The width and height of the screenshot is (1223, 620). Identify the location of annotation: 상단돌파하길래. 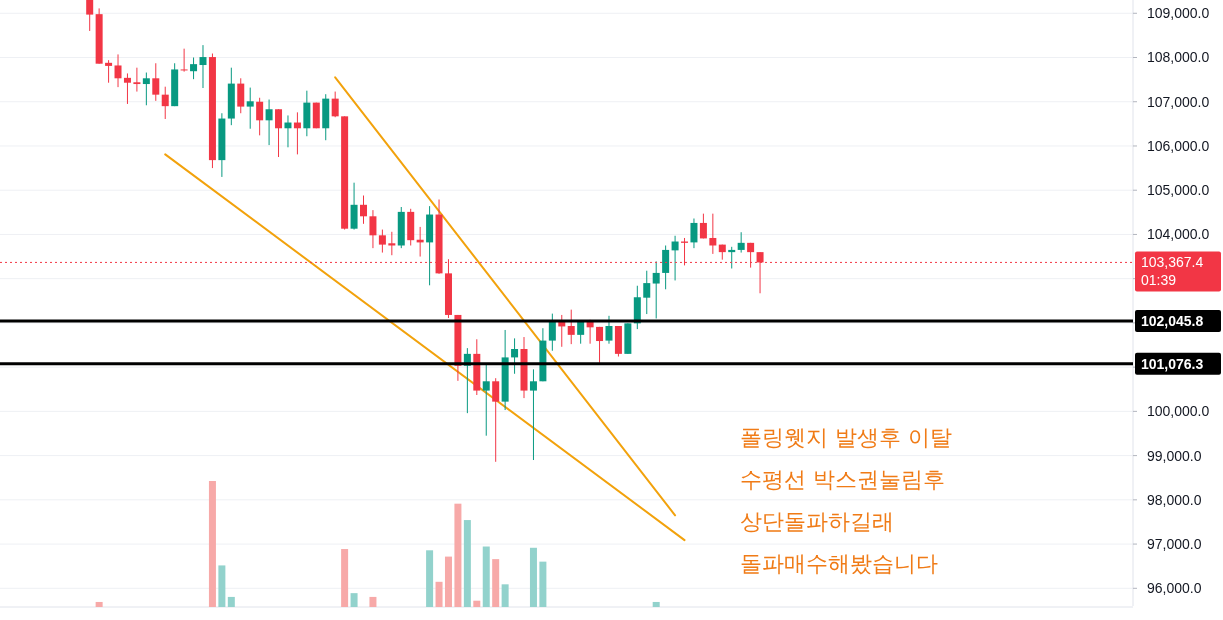
(817, 521).